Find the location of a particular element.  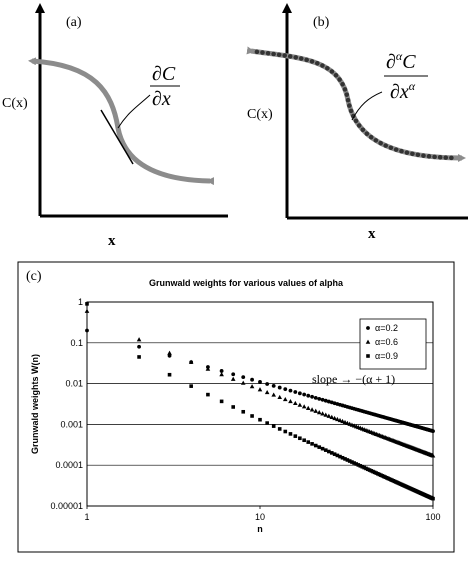

series-α=0.2 is located at coordinates (260, 381).